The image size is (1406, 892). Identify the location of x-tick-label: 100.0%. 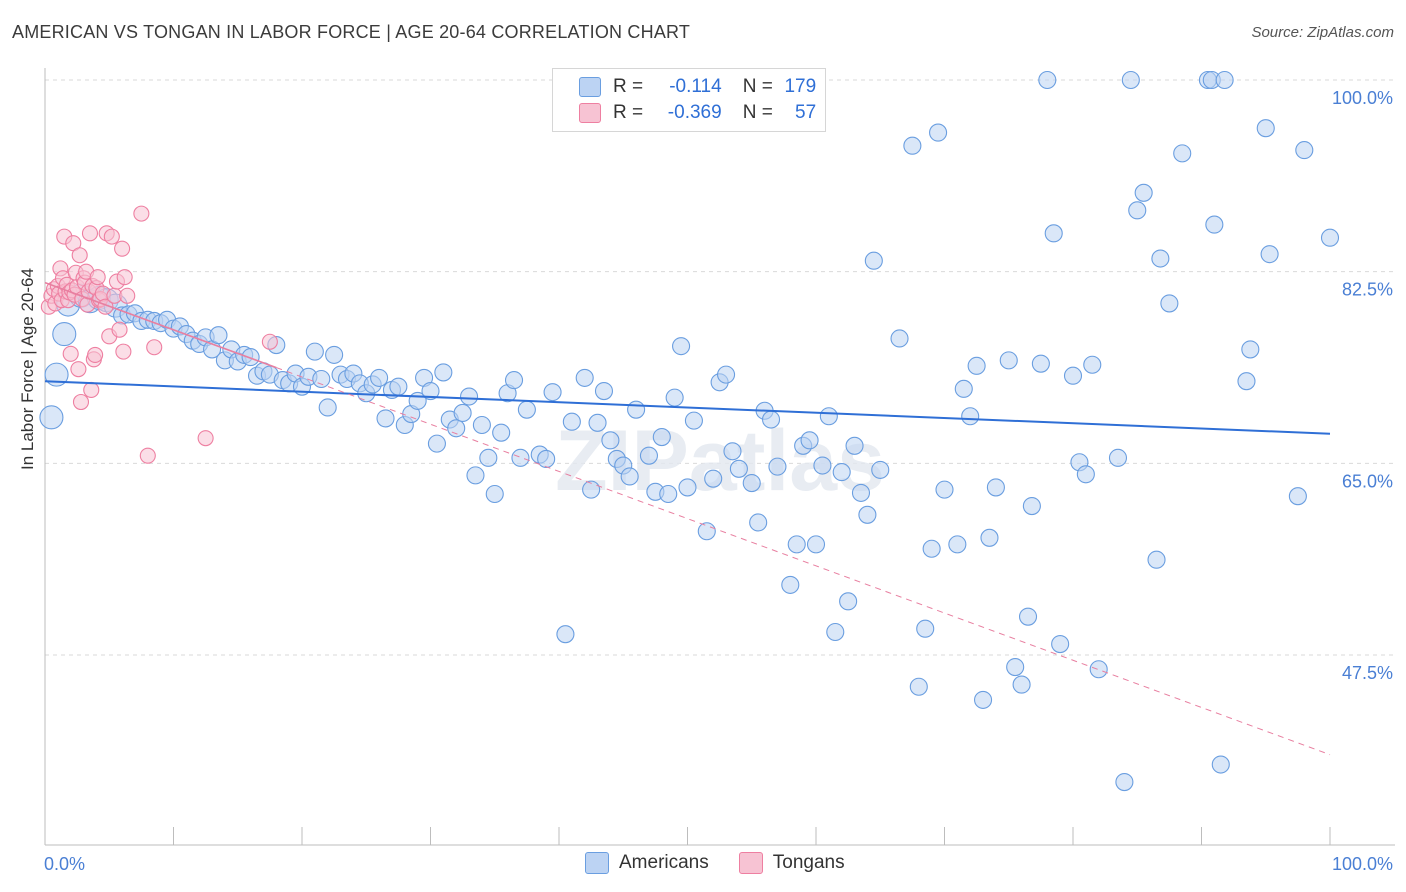
(1362, 864).